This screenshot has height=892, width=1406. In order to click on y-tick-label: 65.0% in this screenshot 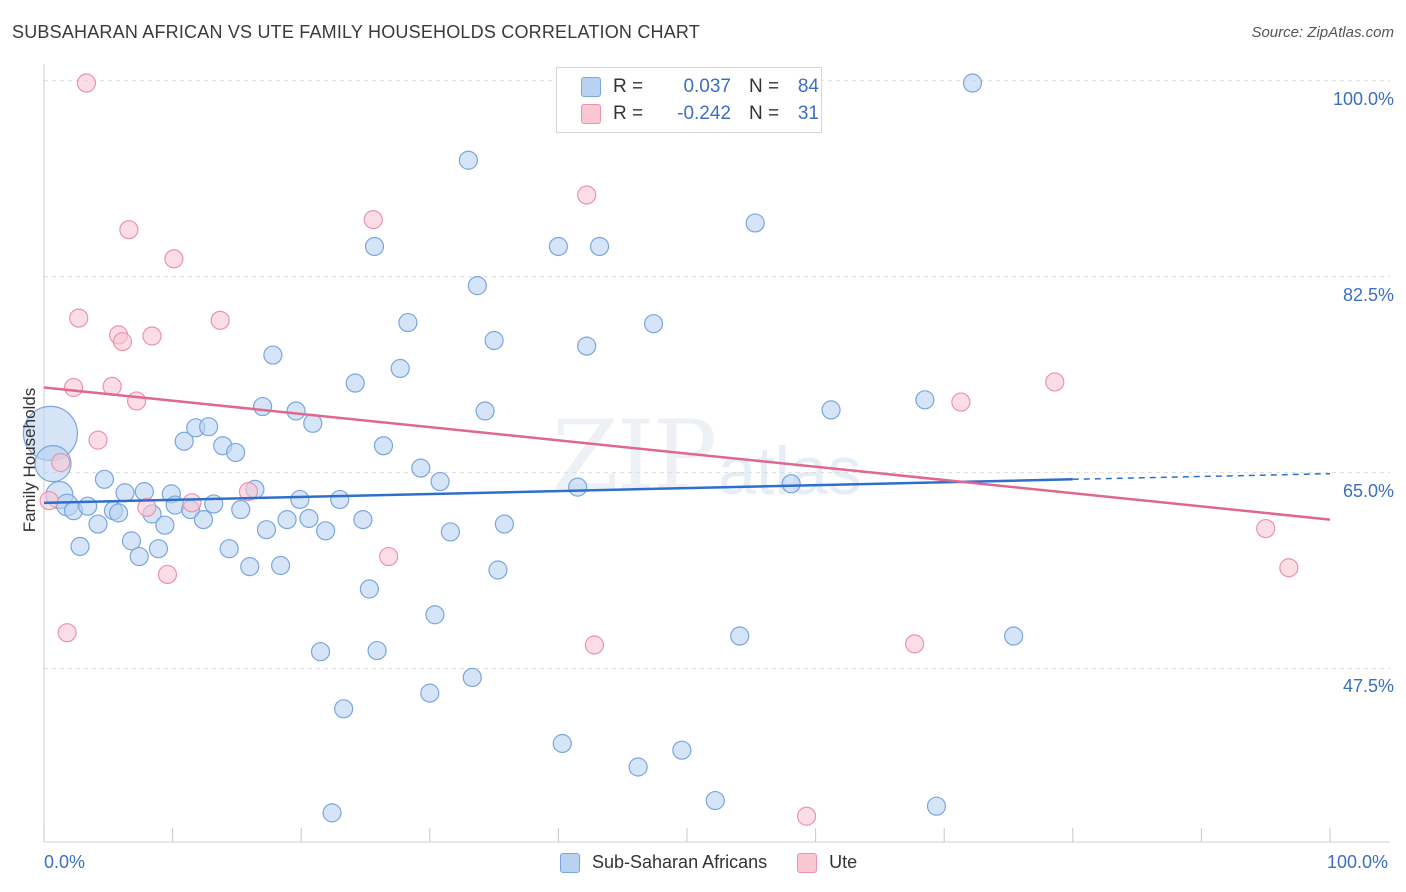, I will do `click(1368, 490)`.